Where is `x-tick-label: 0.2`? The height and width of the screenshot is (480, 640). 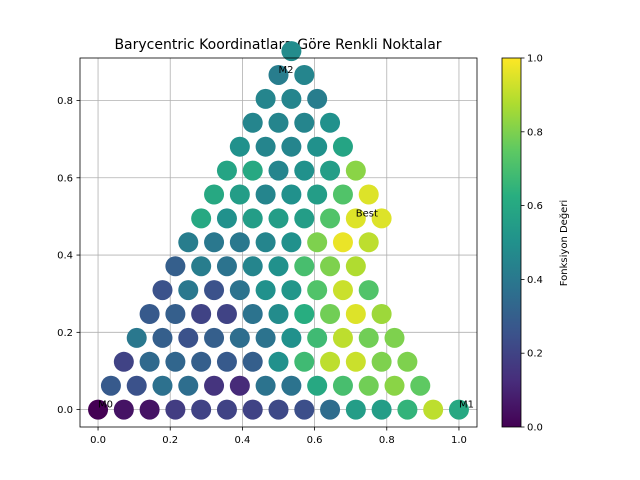
x-tick-label: 0.2 is located at coordinates (170, 440).